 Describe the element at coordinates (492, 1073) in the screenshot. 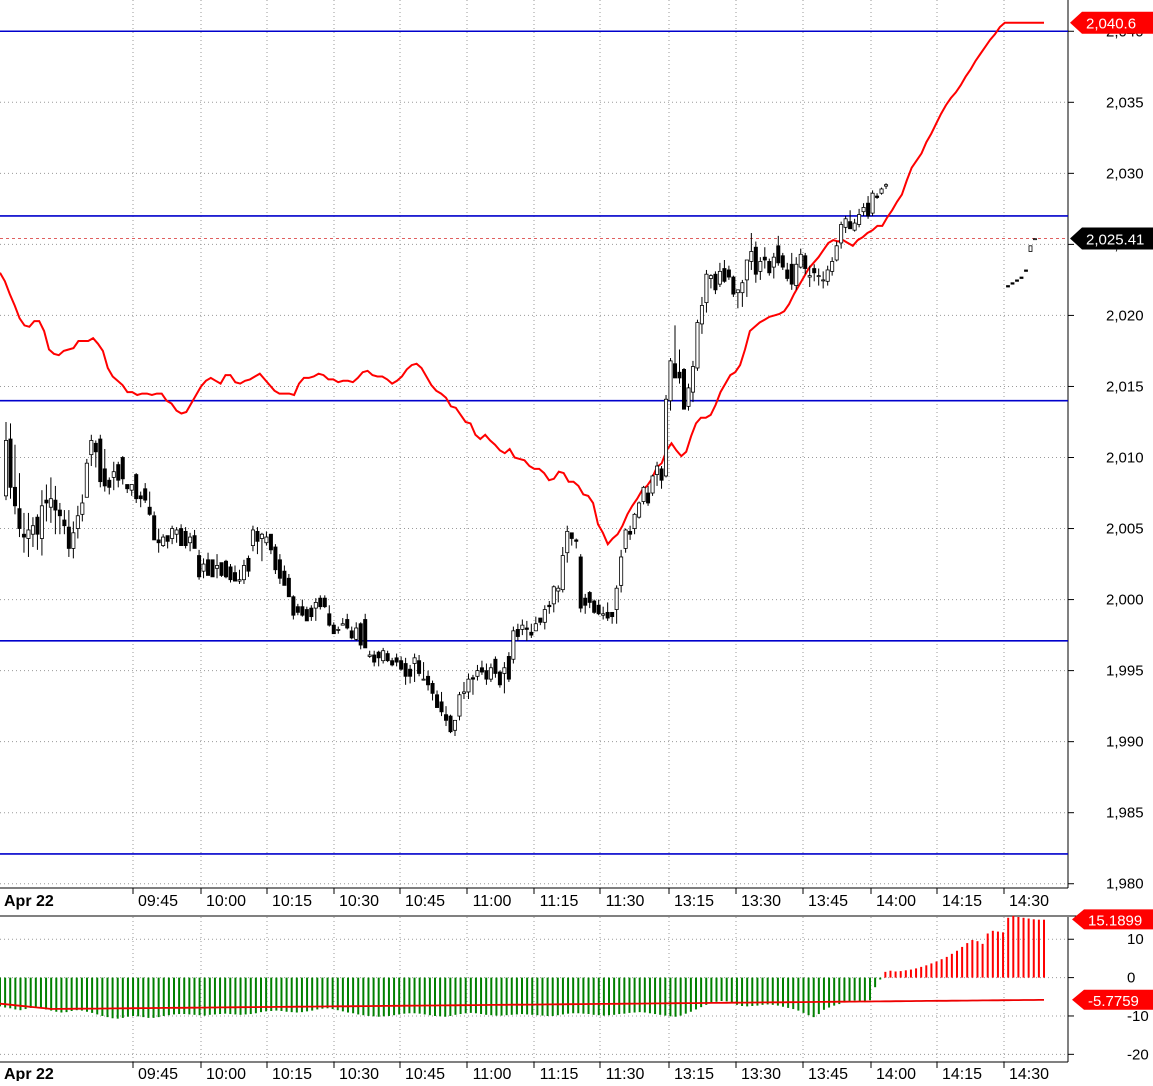

I see `oscillator-x-tick-label: 11:00` at that location.